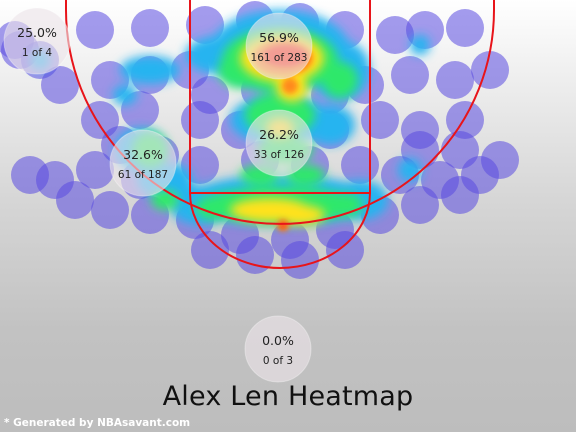 The height and width of the screenshot is (432, 576). I want to click on free-throw-circle-lower, so click(280, 230).